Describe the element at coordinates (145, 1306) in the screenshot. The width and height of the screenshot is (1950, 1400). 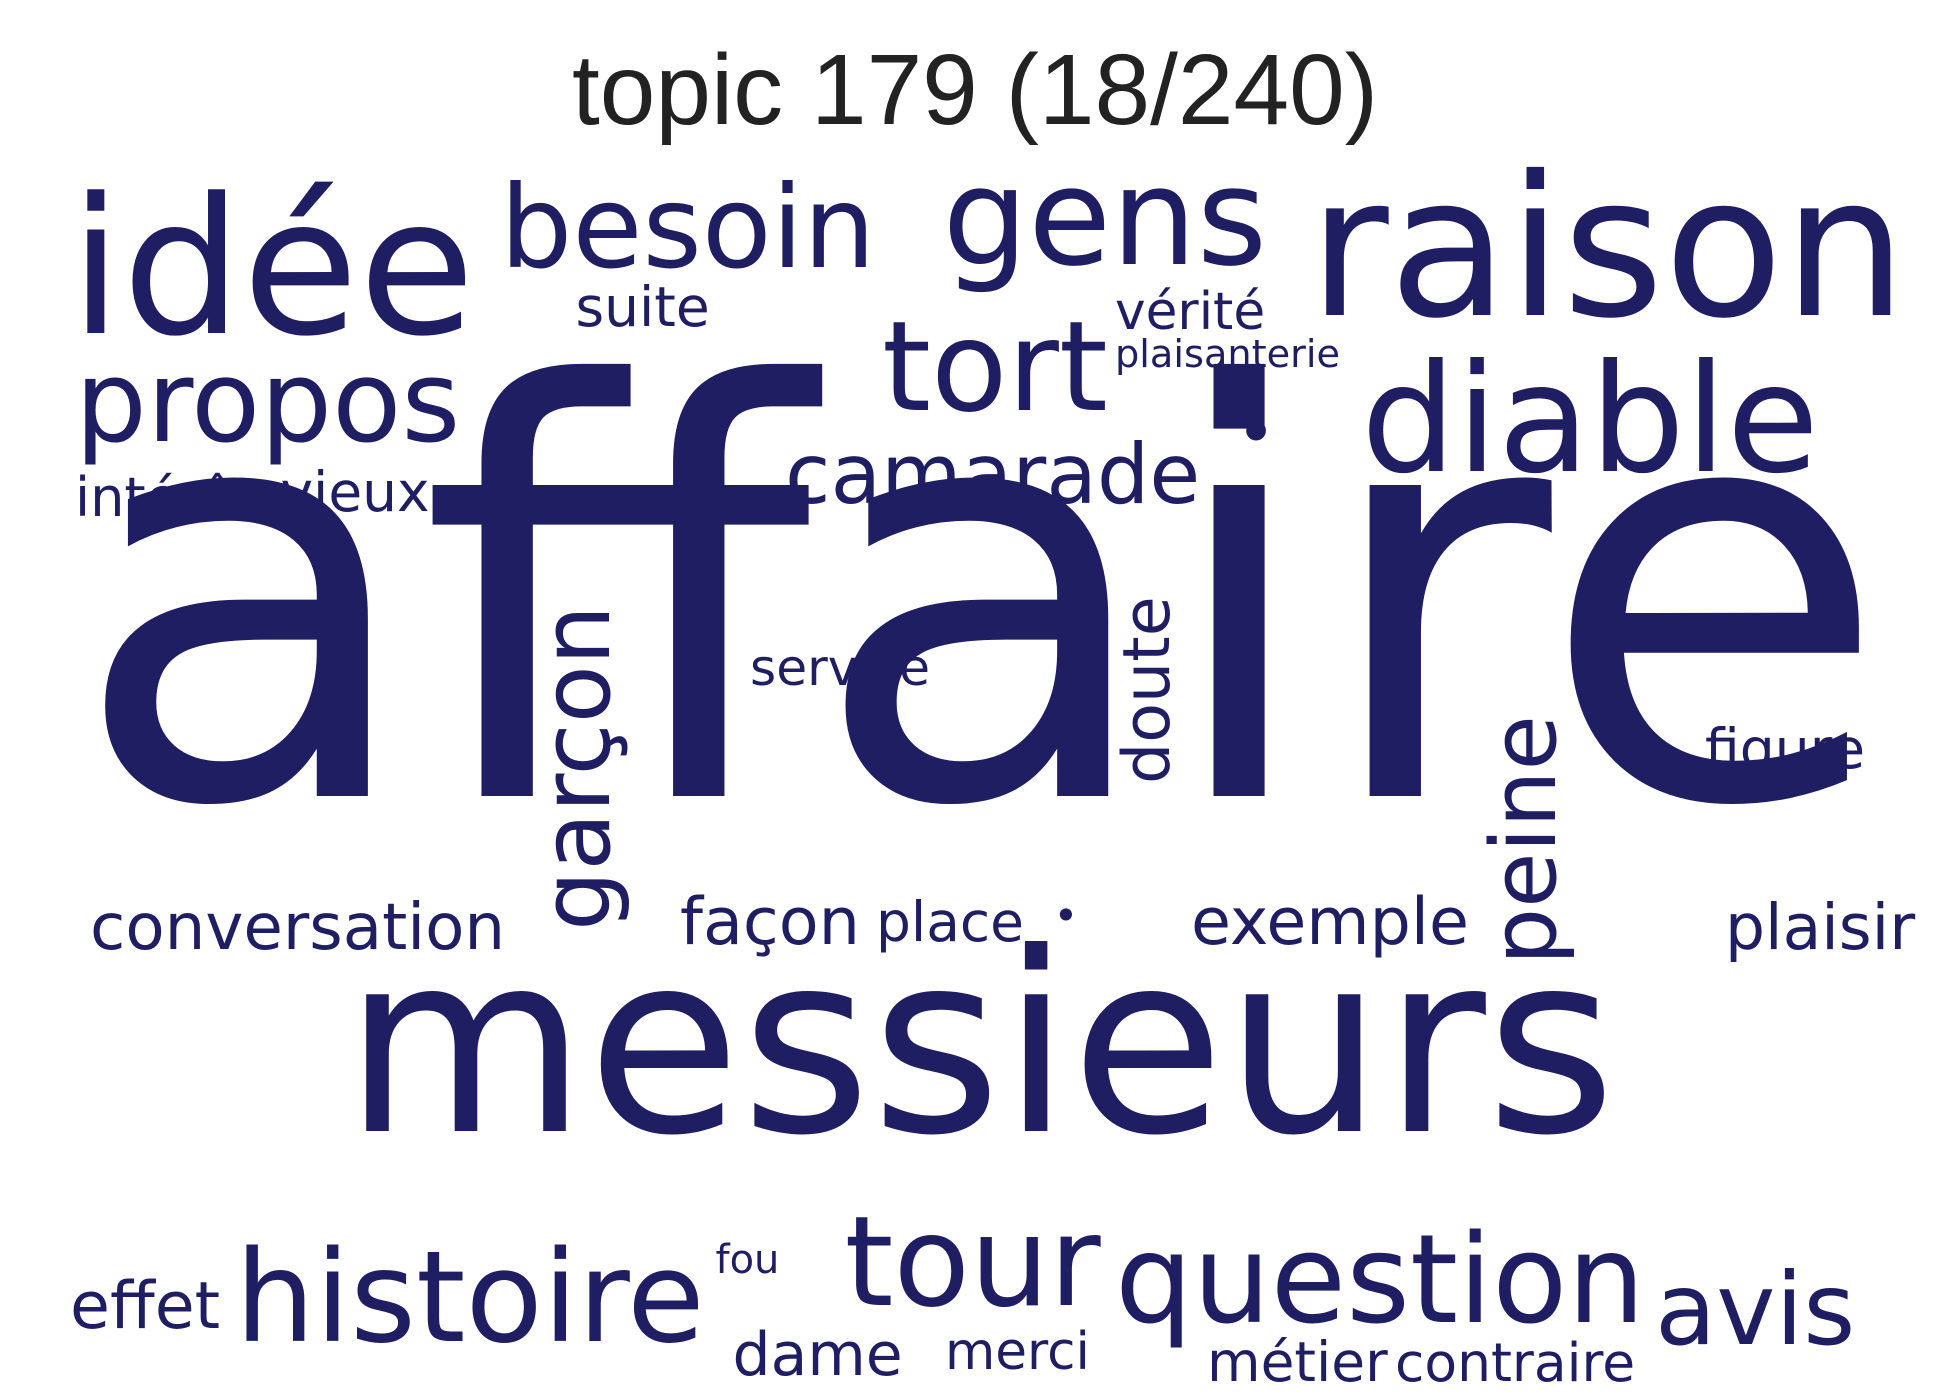
I see `word-effet: effet` at that location.